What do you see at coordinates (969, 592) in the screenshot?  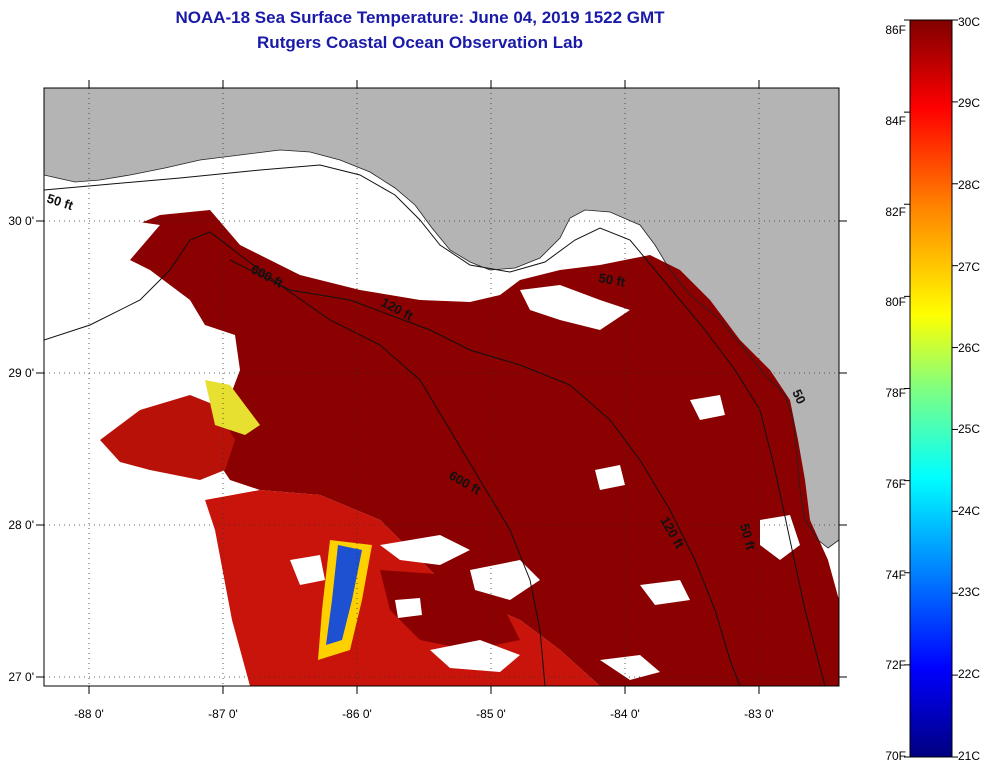 I see `colorbar-c-label: 23C` at bounding box center [969, 592].